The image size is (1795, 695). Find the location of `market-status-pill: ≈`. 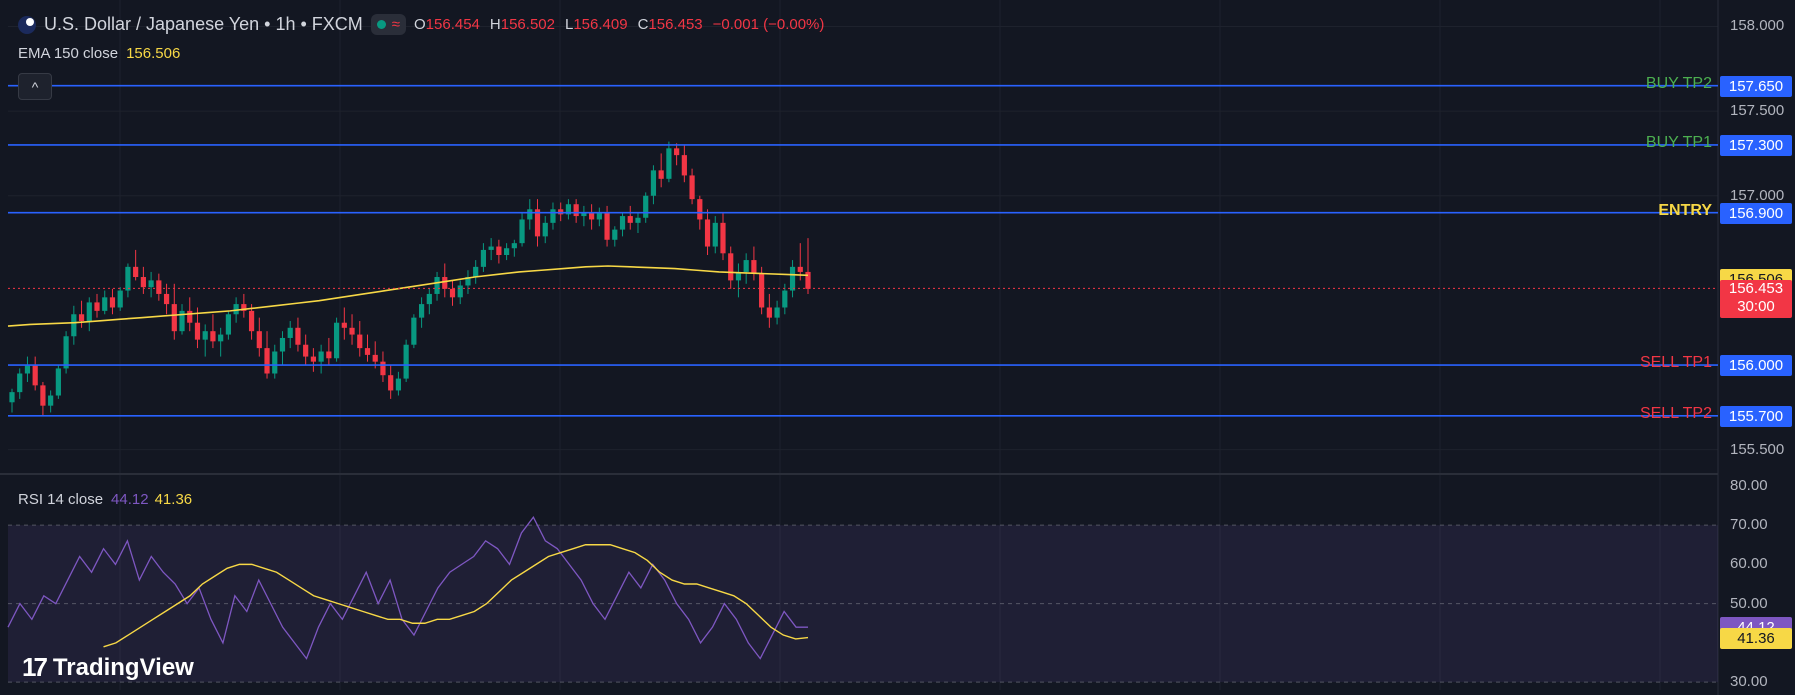

market-status-pill: ≈ is located at coordinates (388, 24).